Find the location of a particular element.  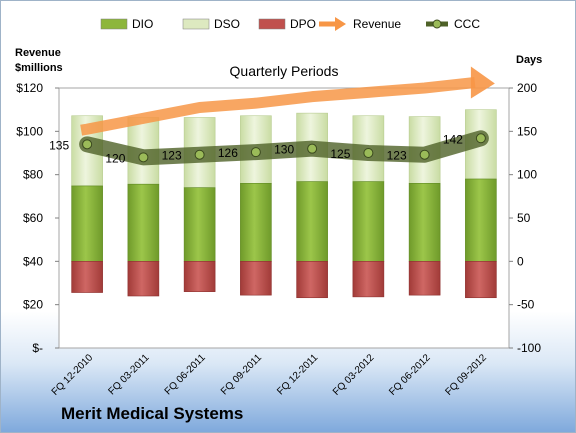

legend-label: DIO is located at coordinates (142, 24).